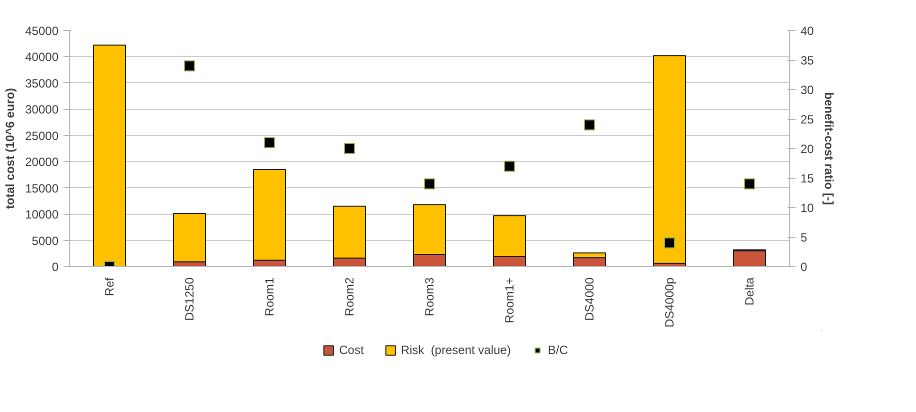 The image size is (916, 412). I want to click on y-tick-label: 30000, so click(42, 109).